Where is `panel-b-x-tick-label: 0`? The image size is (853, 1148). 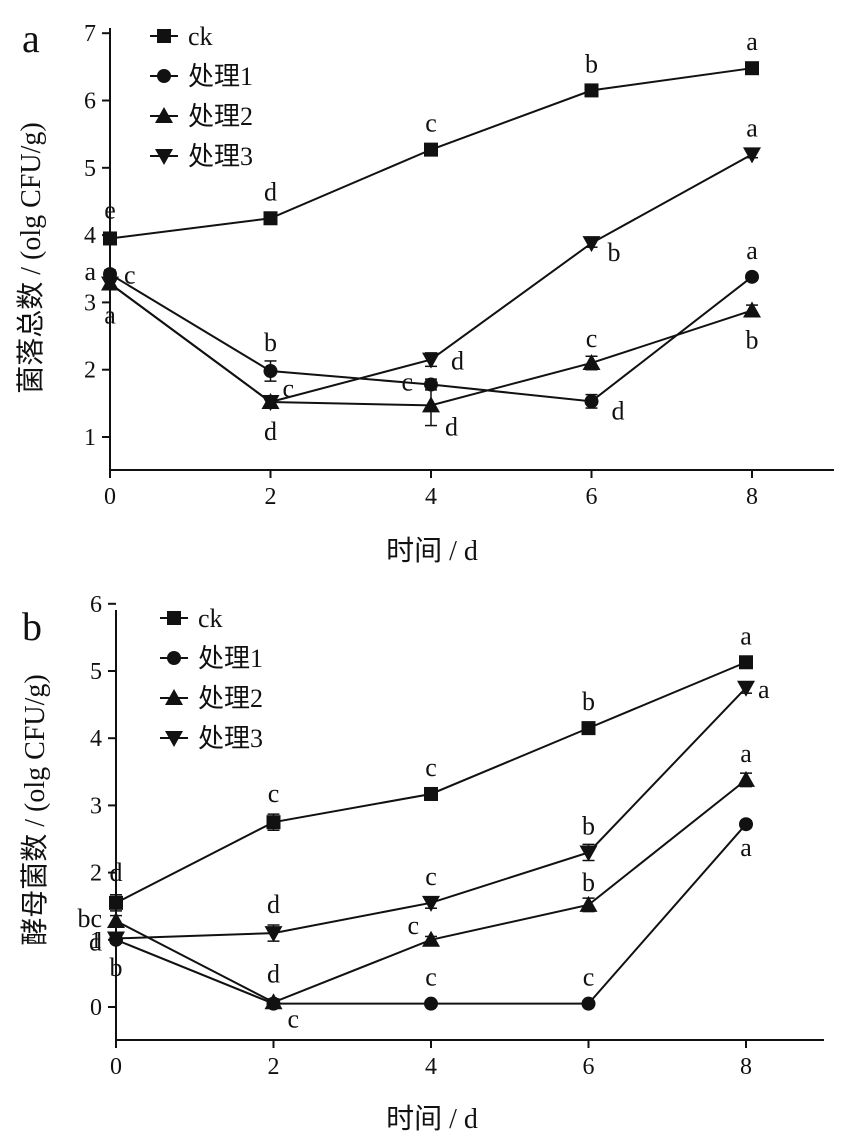 panel-b-x-tick-label: 0 is located at coordinates (116, 1067).